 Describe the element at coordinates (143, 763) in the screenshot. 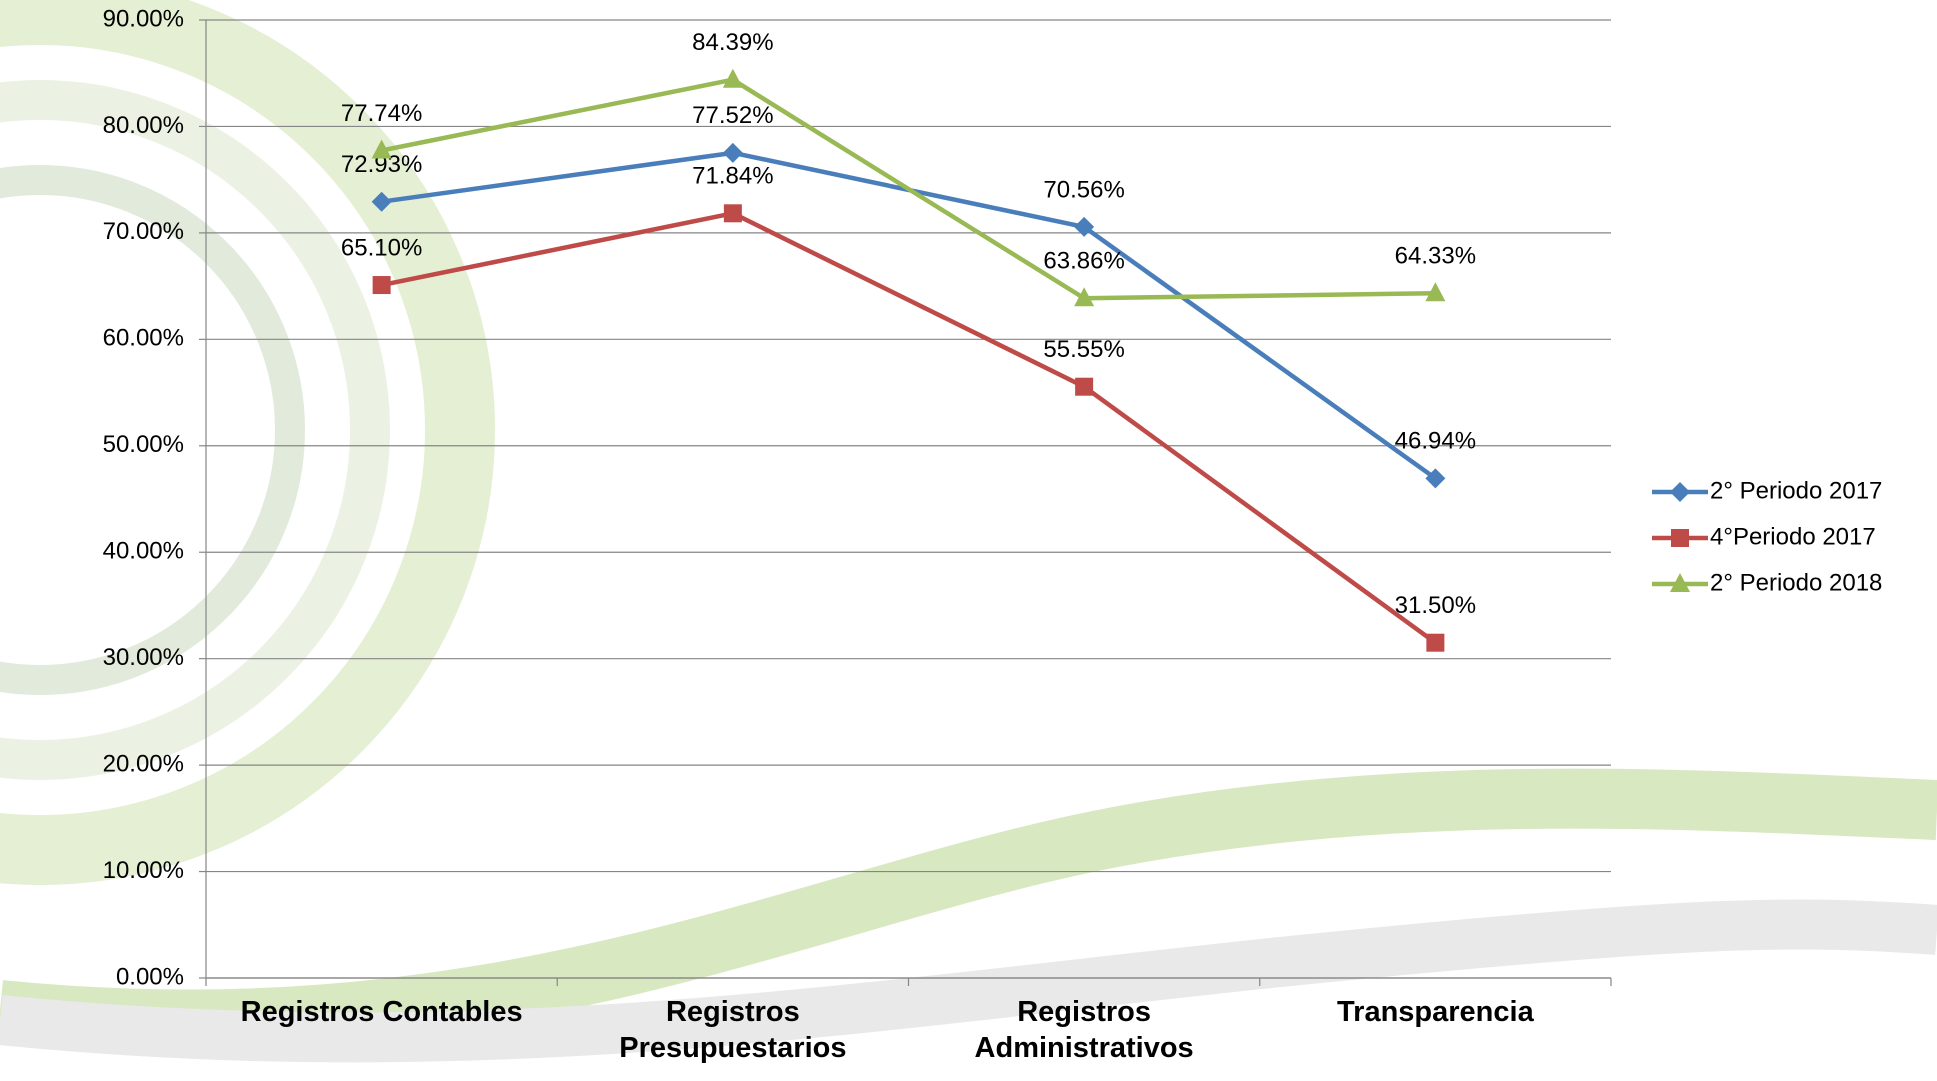

I see `y-tick-label: 20.00%` at that location.